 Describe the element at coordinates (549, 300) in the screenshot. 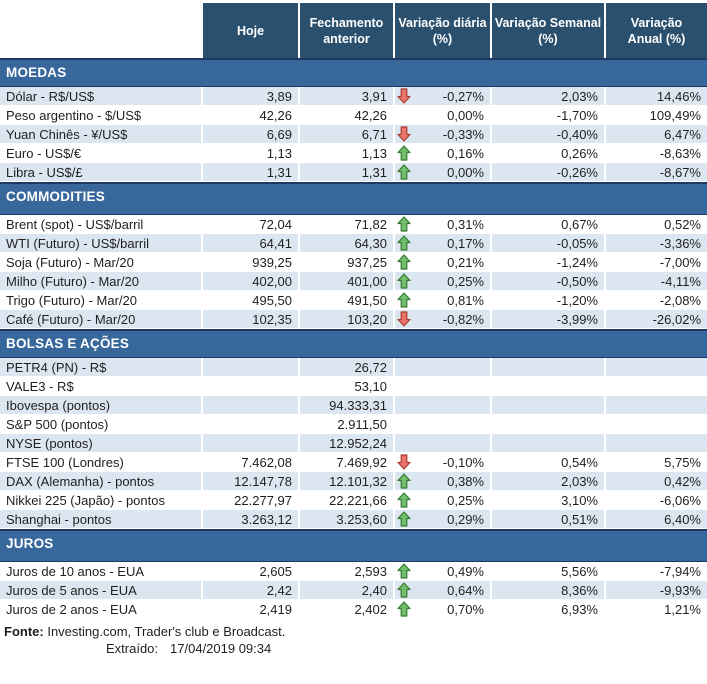

I see `weekly-variation-value: -1,20%` at that location.